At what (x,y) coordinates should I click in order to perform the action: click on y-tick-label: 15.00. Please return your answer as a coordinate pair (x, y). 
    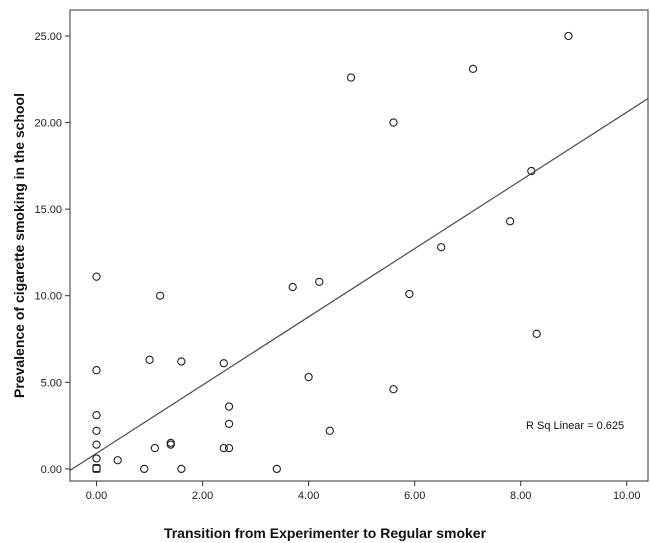
    Looking at the image, I should click on (48, 210).